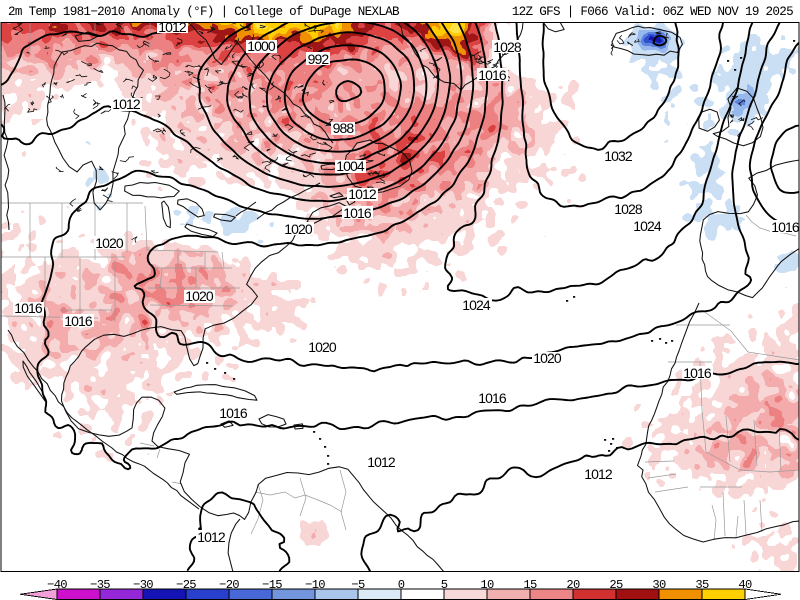  I want to click on svg-text: −25, so click(186, 585).